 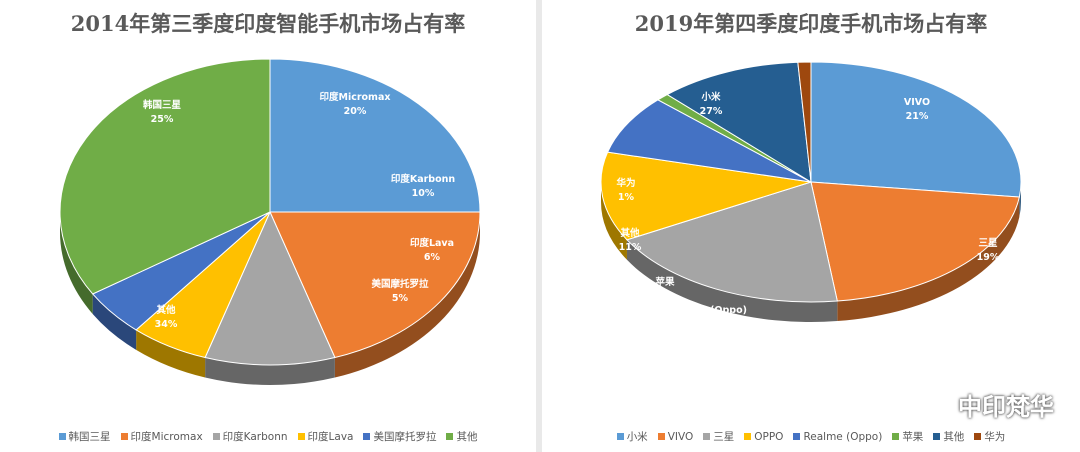 What do you see at coordinates (665, 296) in the screenshot?
I see `data-label-value-slice-5: 1%` at bounding box center [665, 296].